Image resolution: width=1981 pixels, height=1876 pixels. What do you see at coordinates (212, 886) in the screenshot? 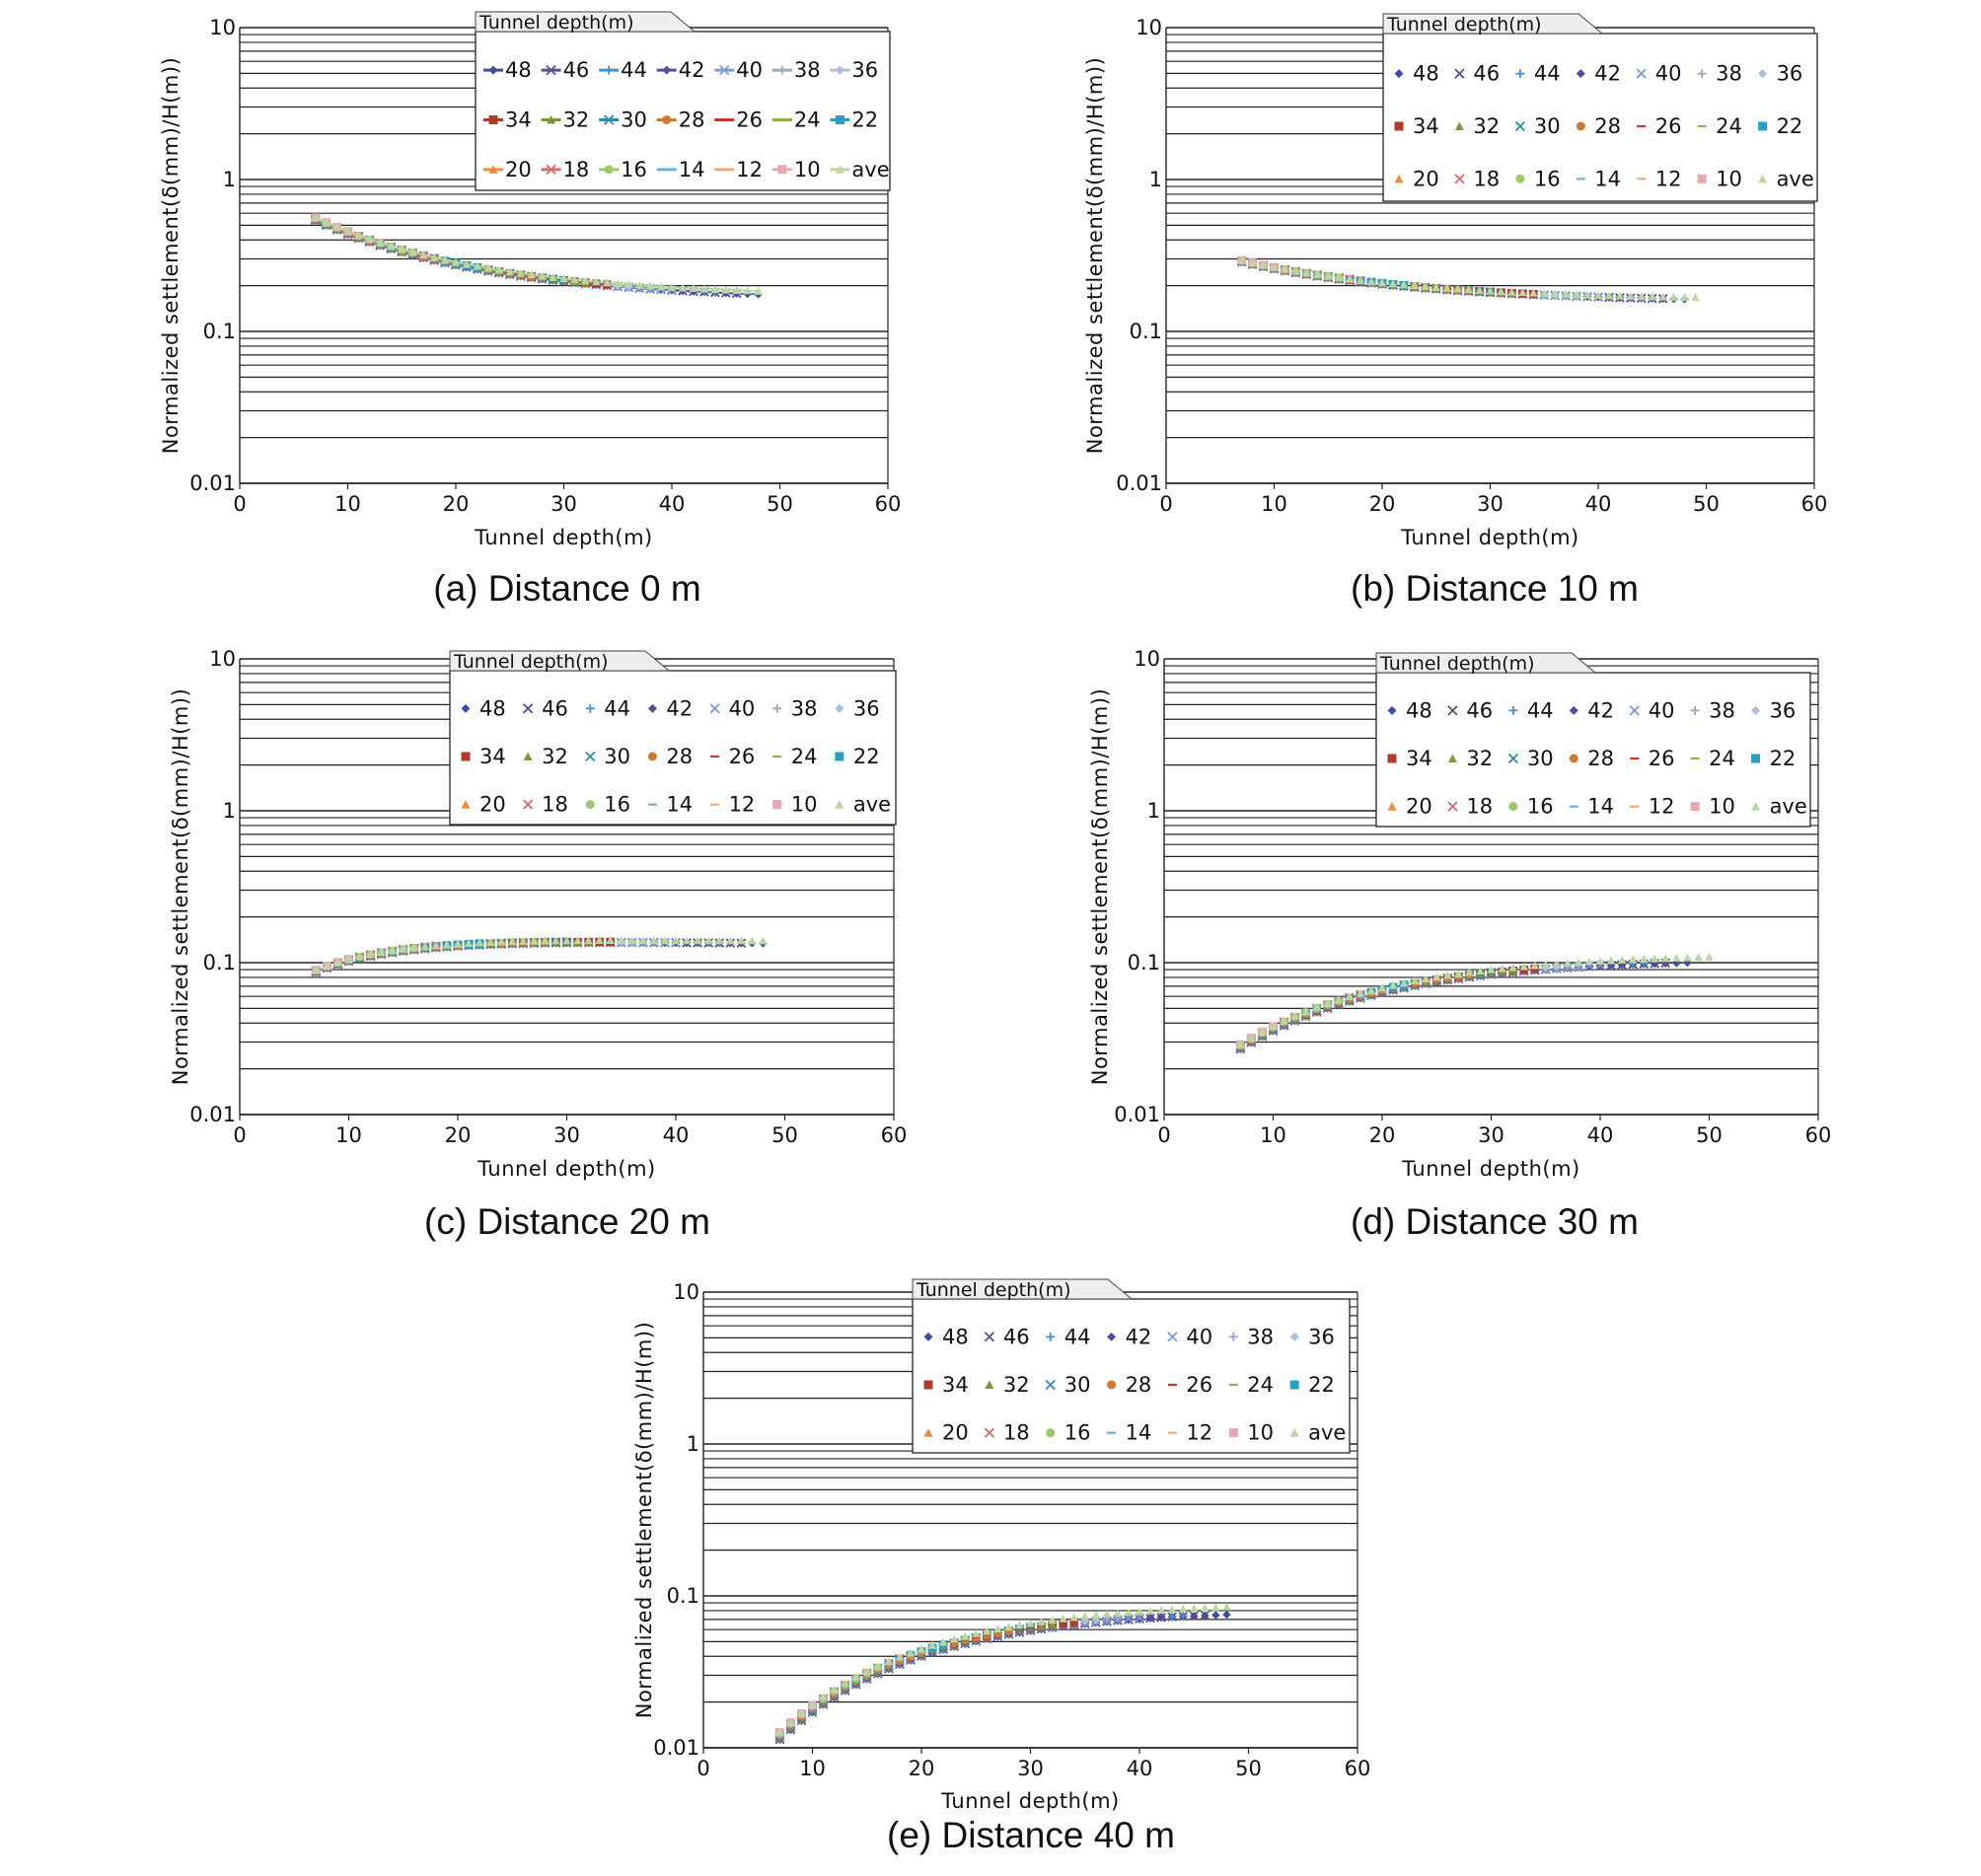
I see `y-tick-labels: 0.01 0.1 1 10` at bounding box center [212, 886].